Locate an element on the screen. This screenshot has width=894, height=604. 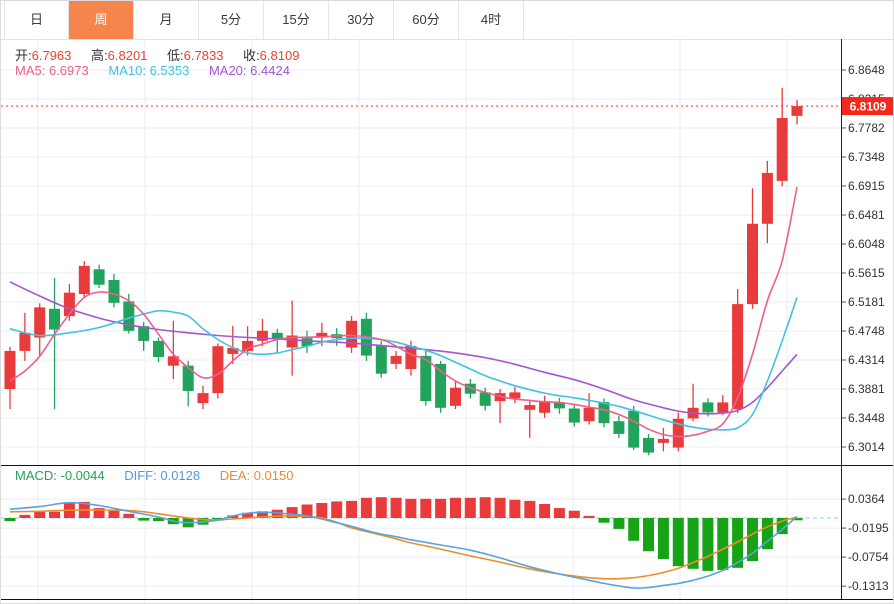
y-axis-label: 6.7782 is located at coordinates (866, 128).